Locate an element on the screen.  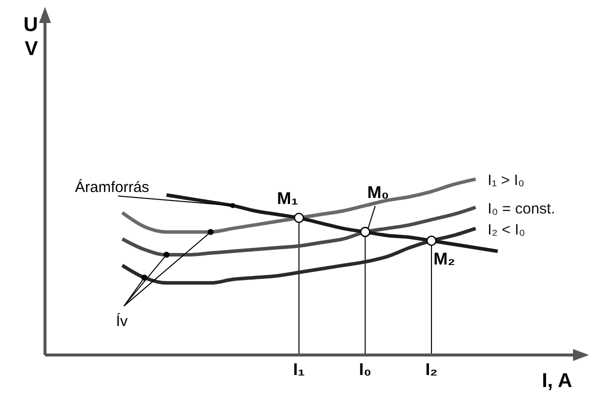
series-label: I₂ < I₀ is located at coordinates (507, 229).